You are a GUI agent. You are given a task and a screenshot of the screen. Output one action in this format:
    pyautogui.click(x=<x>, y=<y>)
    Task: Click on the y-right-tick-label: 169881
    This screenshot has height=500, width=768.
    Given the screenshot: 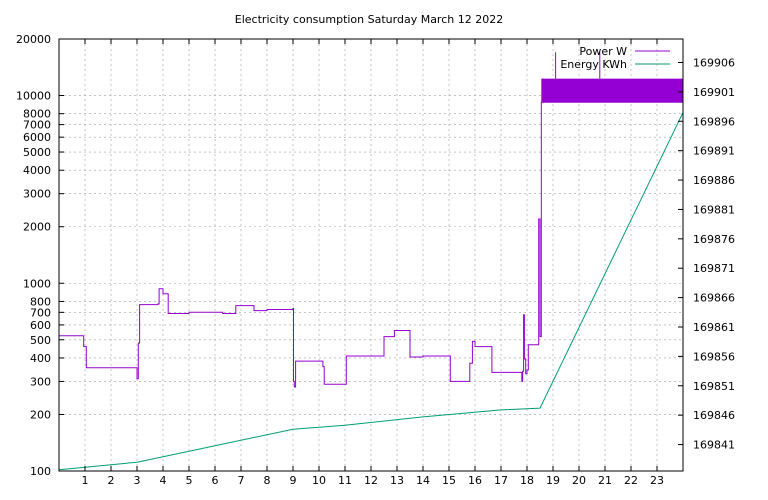 What is the action you would take?
    pyautogui.click(x=714, y=209)
    